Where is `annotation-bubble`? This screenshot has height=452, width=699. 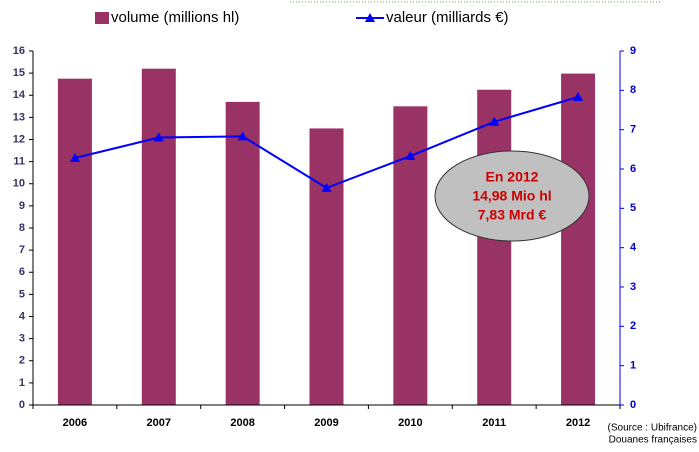 annotation-bubble is located at coordinates (512, 196).